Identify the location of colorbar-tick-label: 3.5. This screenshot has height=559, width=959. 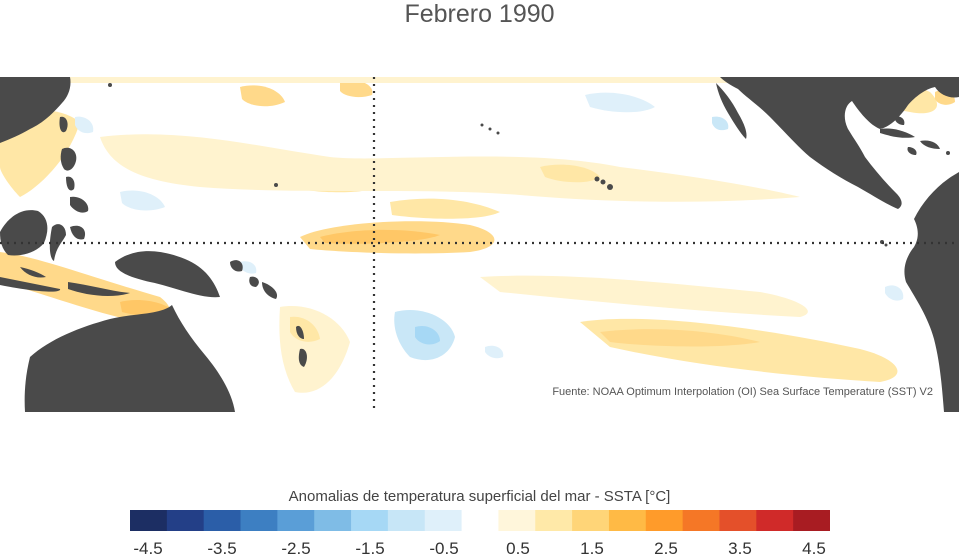
(740, 548).